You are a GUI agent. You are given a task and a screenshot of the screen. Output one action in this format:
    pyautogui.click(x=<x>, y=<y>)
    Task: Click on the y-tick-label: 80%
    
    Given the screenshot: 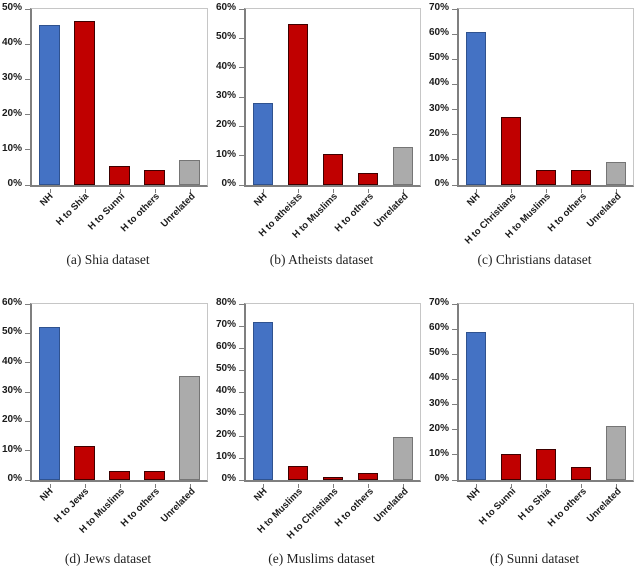 What is the action you would take?
    pyautogui.click(x=225, y=302)
    